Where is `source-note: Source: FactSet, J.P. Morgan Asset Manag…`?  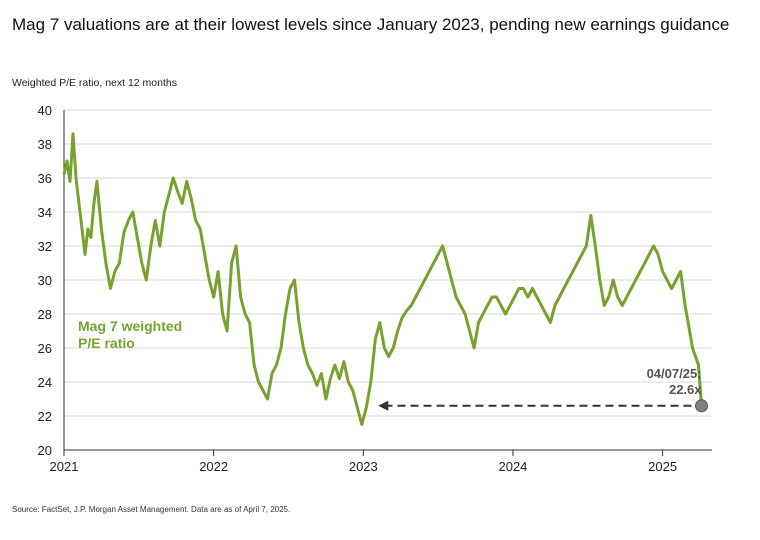
source-note: Source: FactSet, J.P. Morgan Asset Manag… is located at coordinates (151, 509).